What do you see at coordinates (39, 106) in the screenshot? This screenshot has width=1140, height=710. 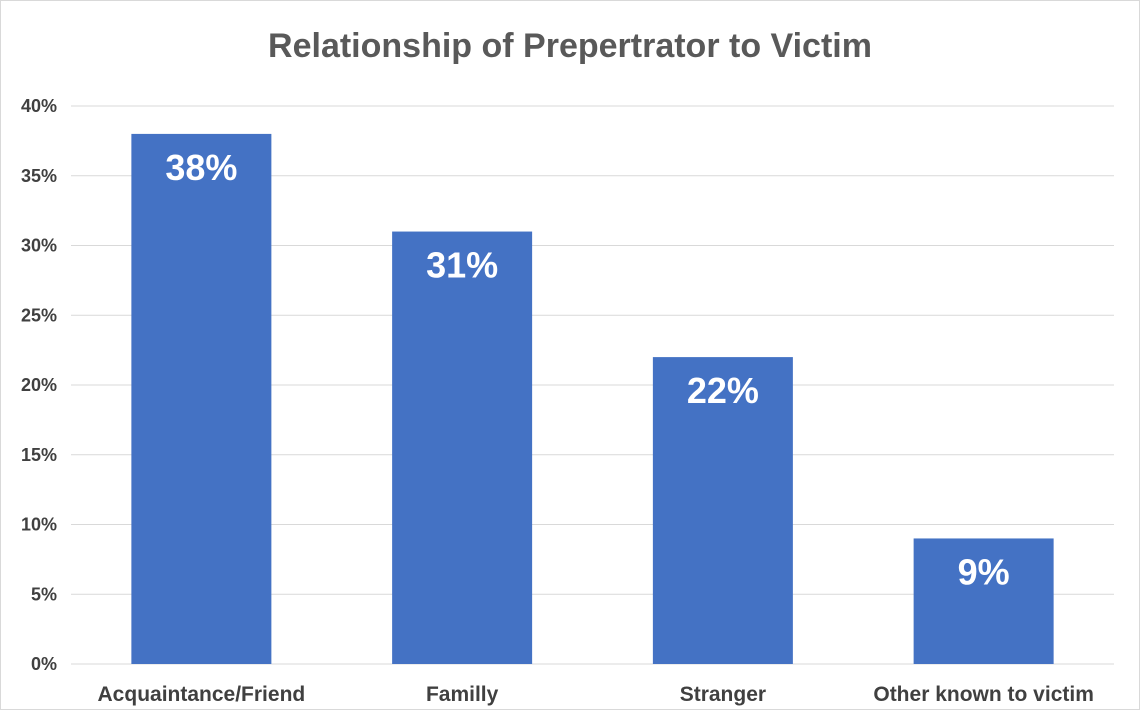 I see `y-tick-label: 40%` at bounding box center [39, 106].